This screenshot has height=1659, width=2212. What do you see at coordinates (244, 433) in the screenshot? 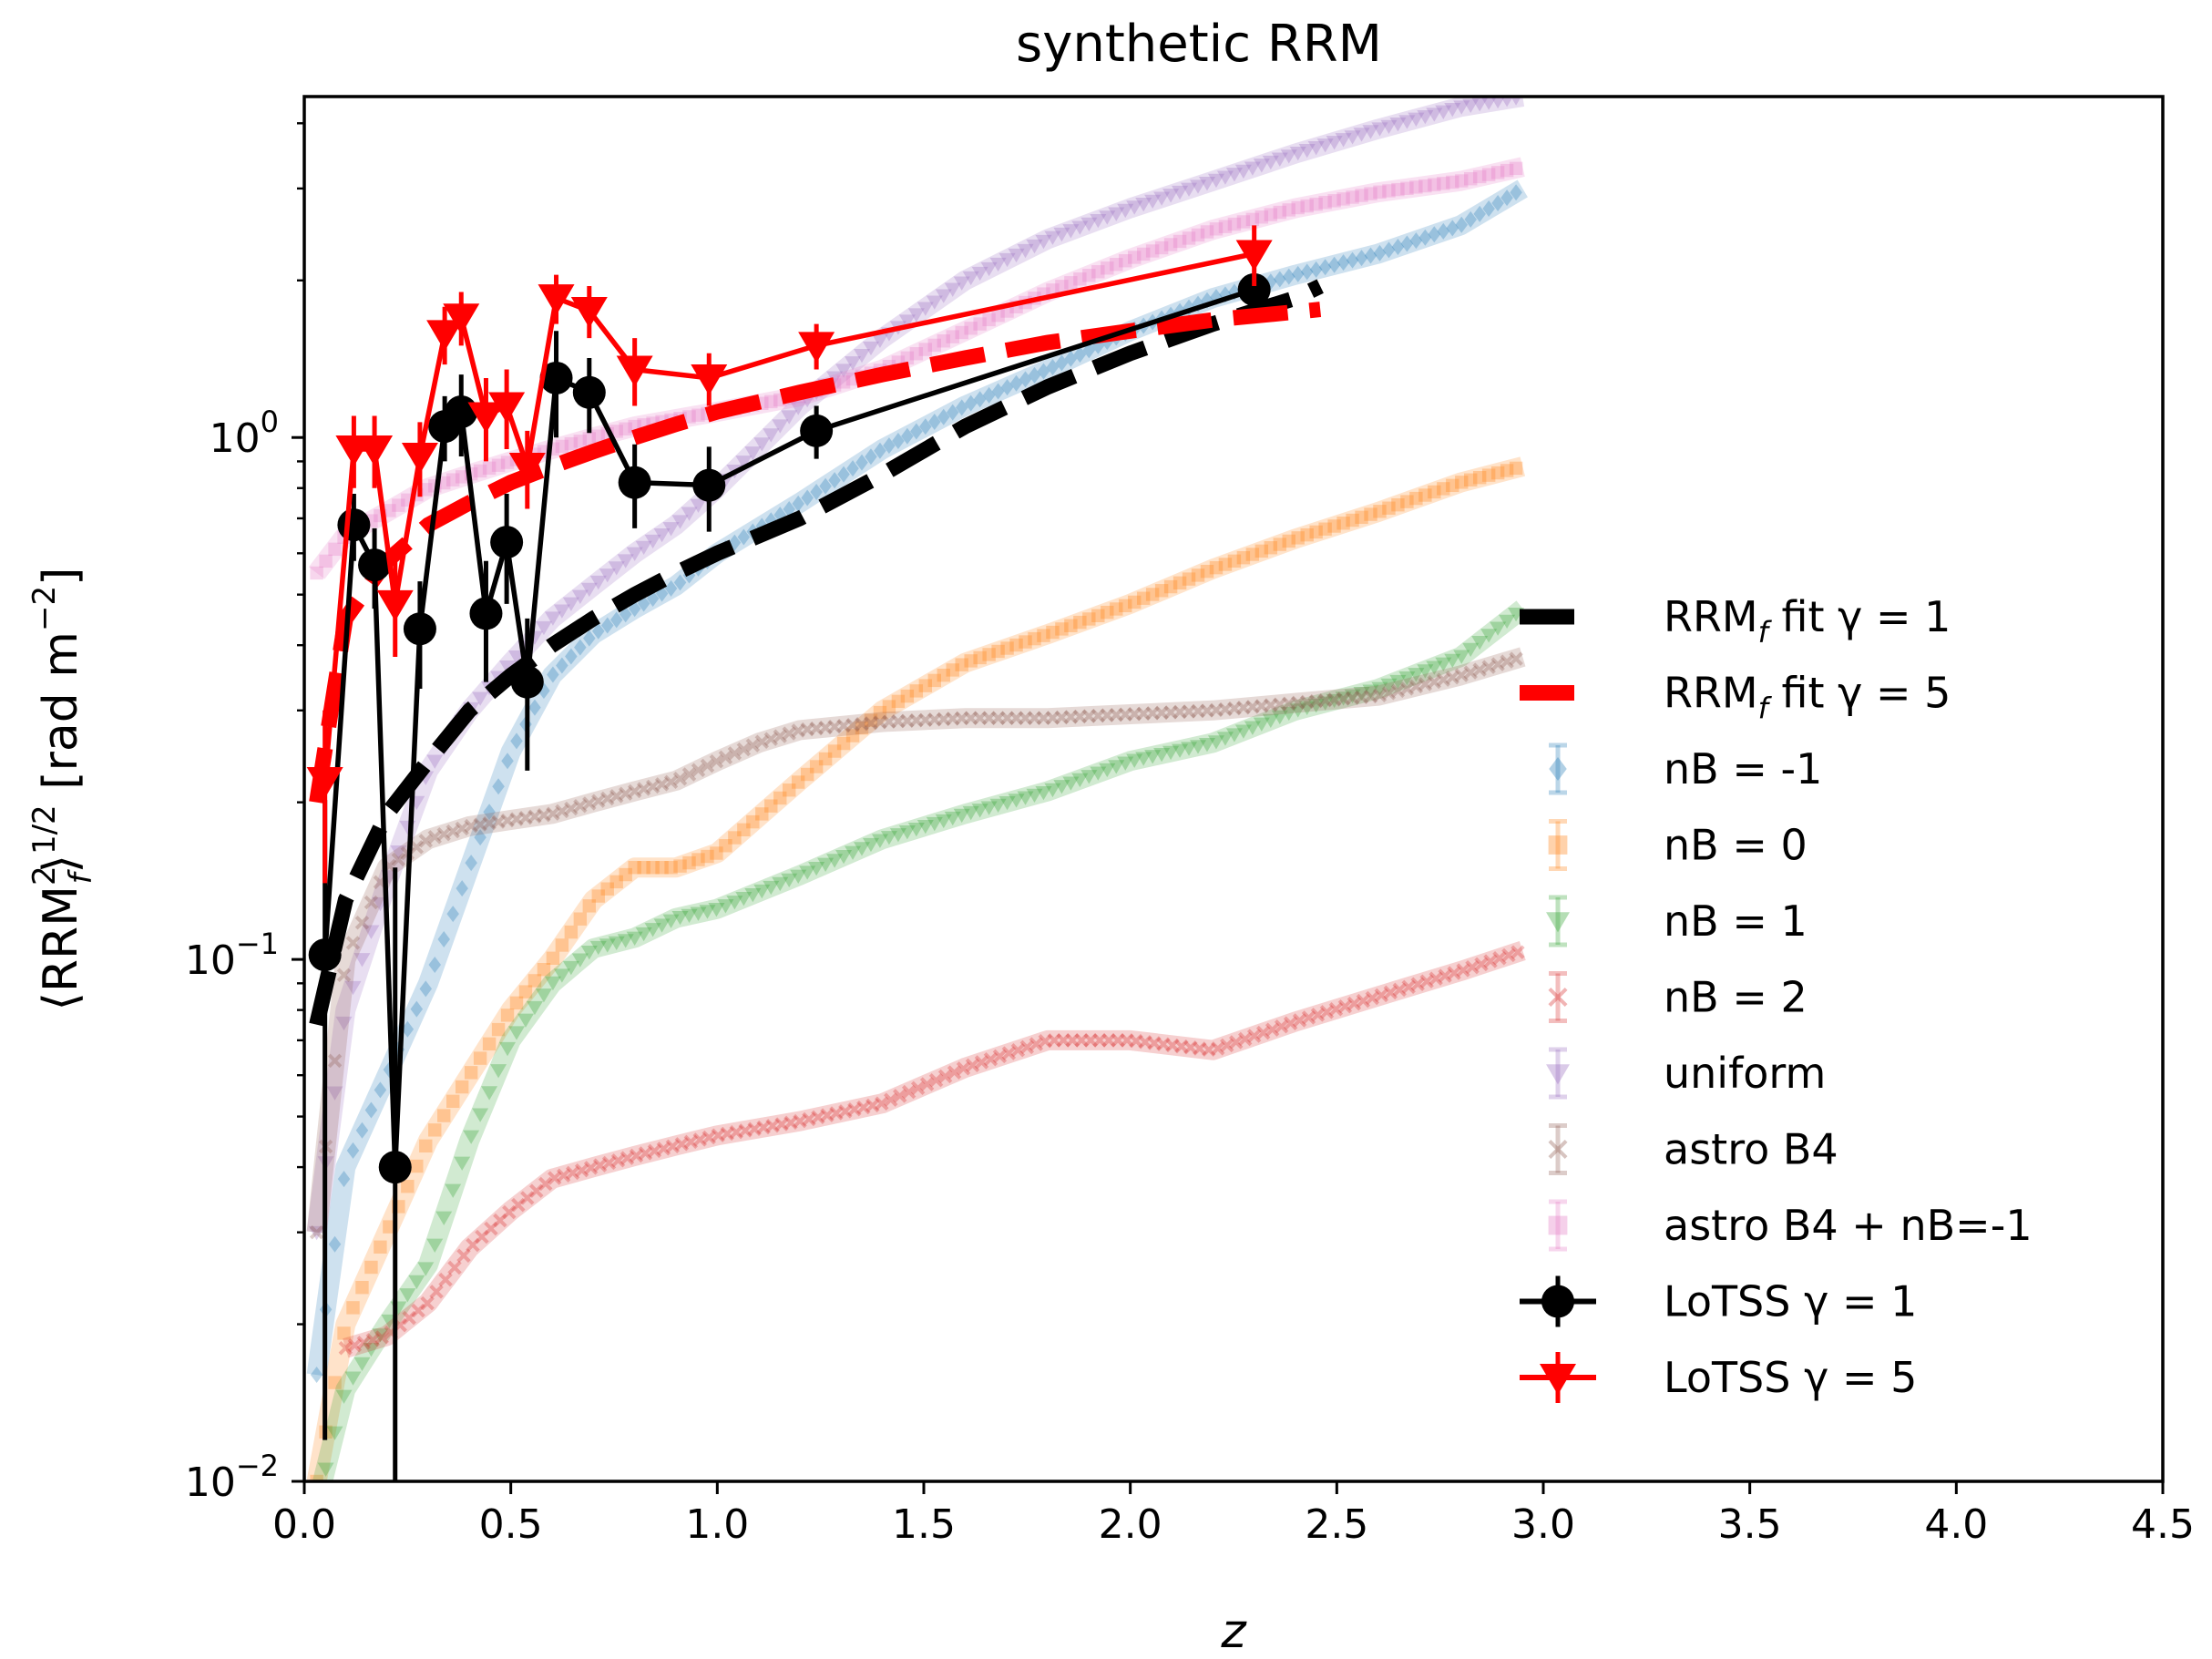
I see `y-tick-label: 100` at bounding box center [244, 433].